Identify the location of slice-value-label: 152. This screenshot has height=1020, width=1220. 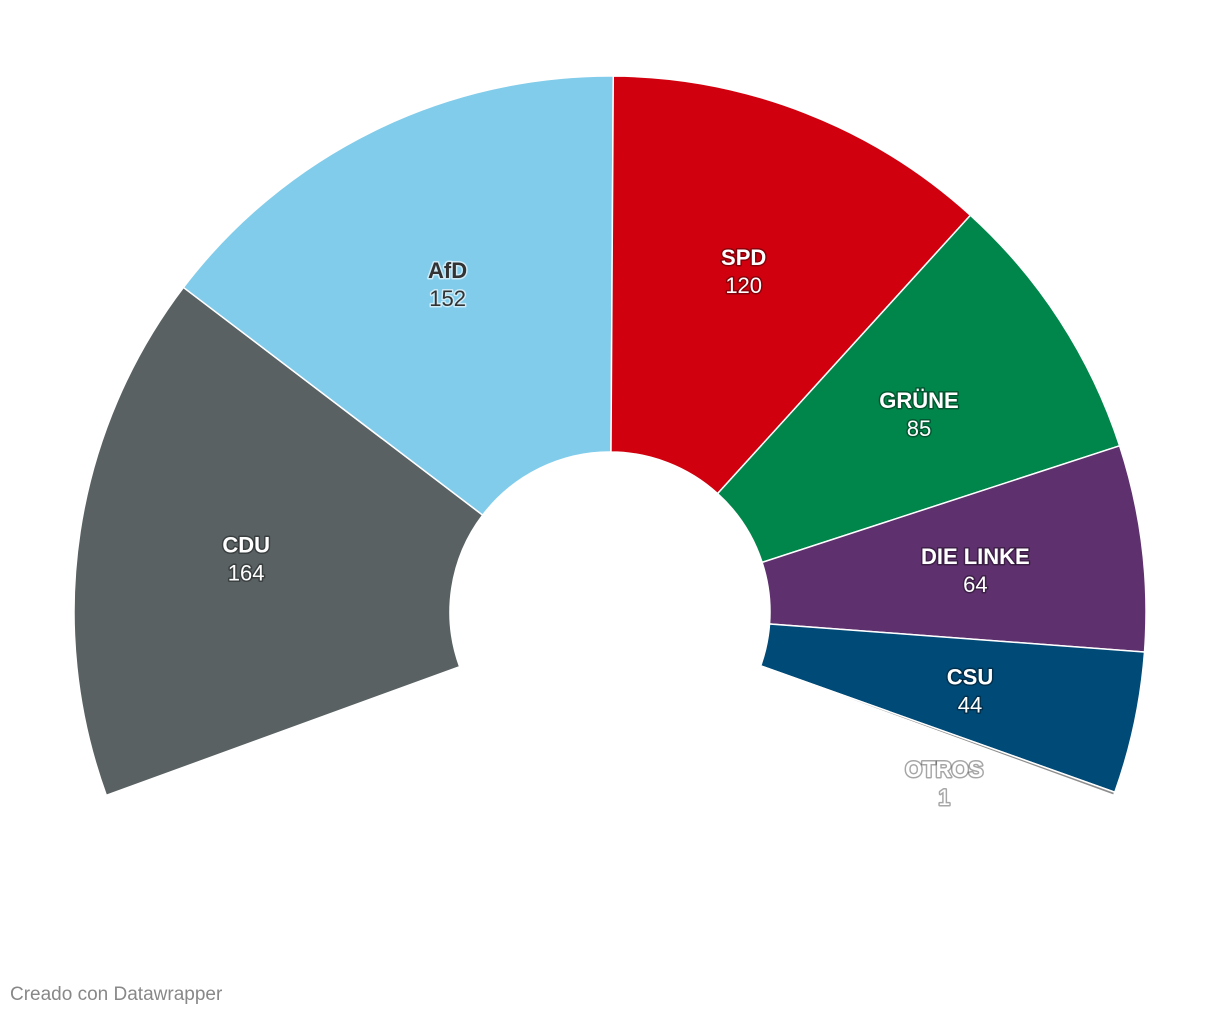
(447, 298).